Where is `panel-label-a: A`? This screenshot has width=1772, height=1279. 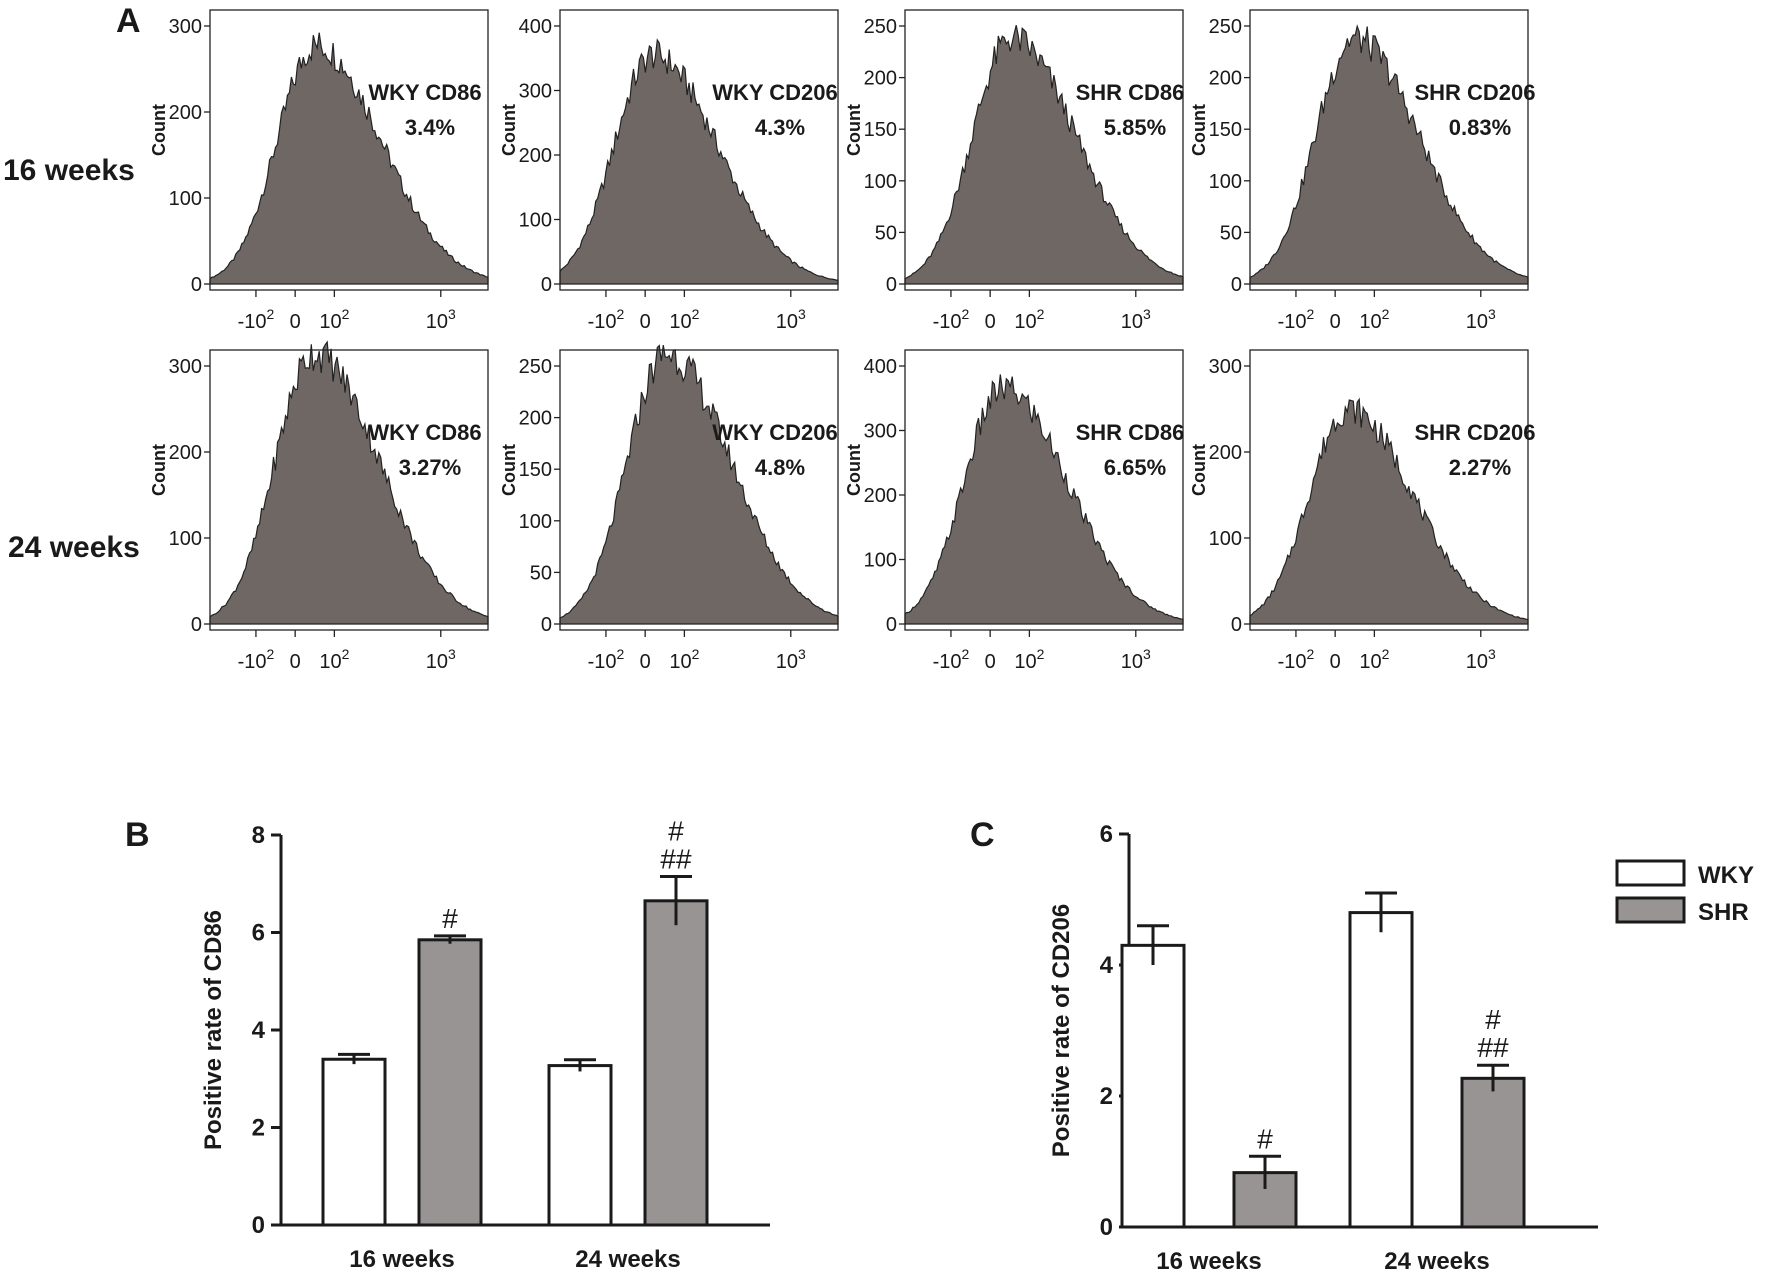 panel-label-a: A is located at coordinates (128, 21).